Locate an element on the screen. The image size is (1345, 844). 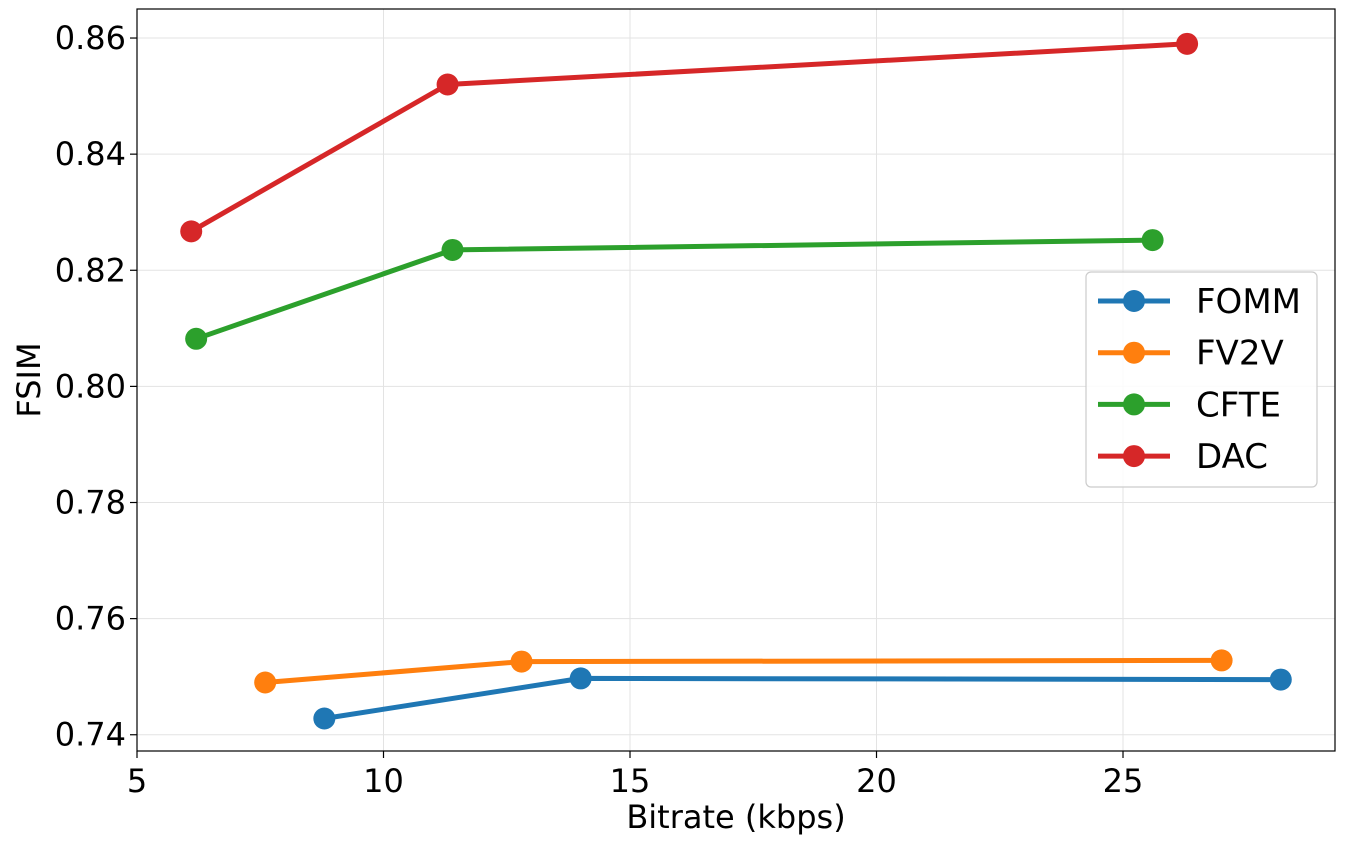
y-tick-label: 0.74 is located at coordinates (90, 735).